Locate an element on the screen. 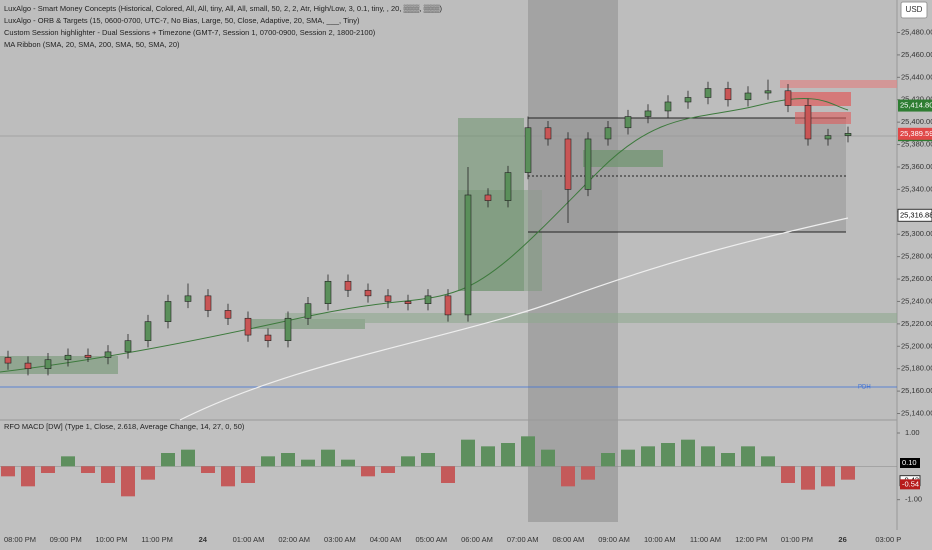 The width and height of the screenshot is (932, 550). price-badge-label: 25,414.80 is located at coordinates (916, 105).